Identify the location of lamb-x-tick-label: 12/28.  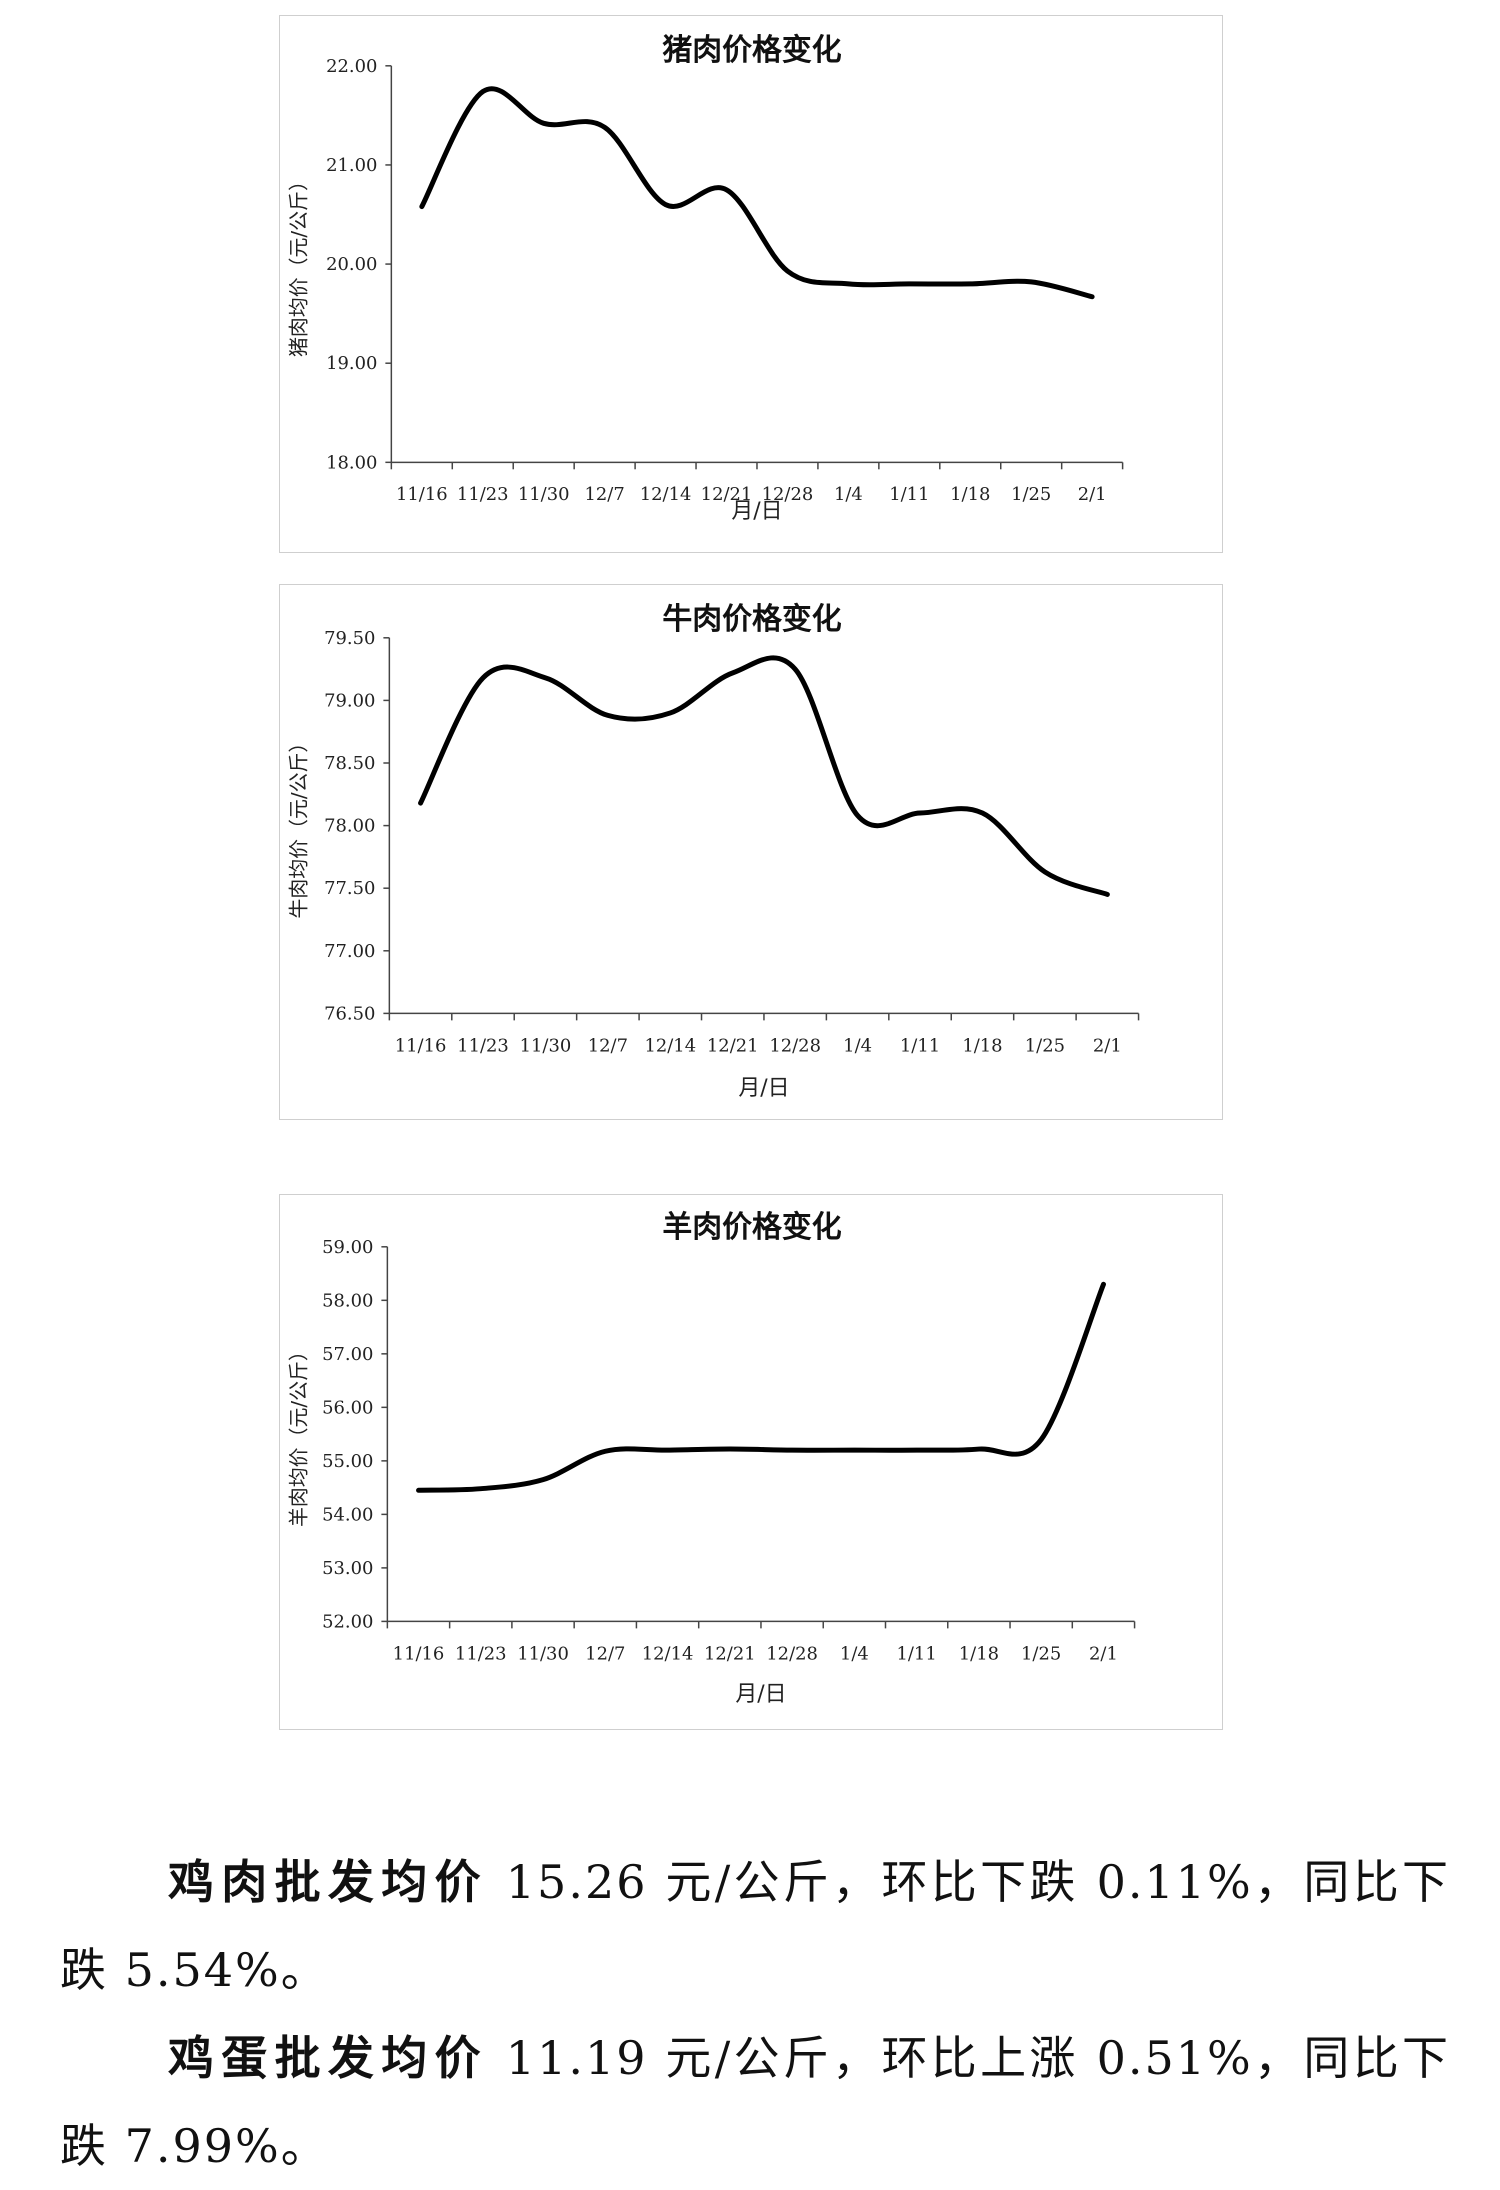
(792, 1653).